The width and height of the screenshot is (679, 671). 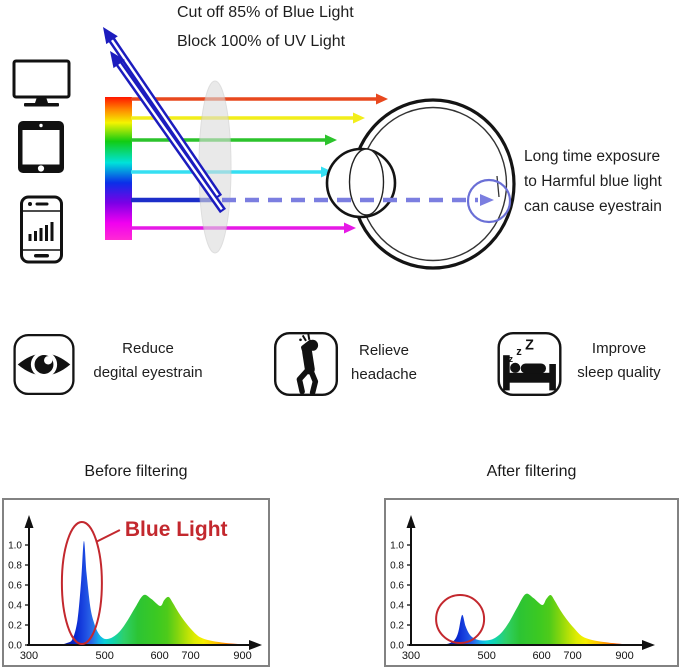 I want to click on feature-label-eyestrain: Reduce degital eyestrain, so click(x=148, y=360).